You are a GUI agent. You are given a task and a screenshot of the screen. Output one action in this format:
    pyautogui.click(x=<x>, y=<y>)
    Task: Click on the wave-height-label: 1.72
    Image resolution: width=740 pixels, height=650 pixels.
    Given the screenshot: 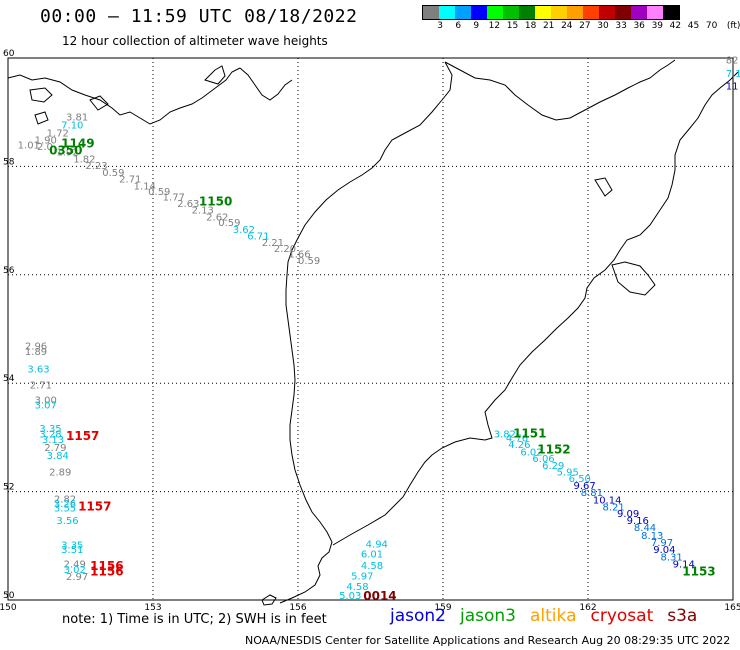 What is the action you would take?
    pyautogui.click(x=58, y=134)
    